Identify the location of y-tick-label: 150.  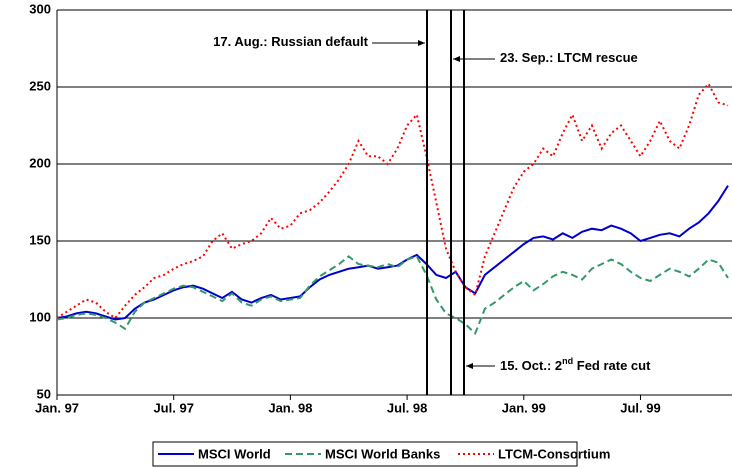
(40, 239).